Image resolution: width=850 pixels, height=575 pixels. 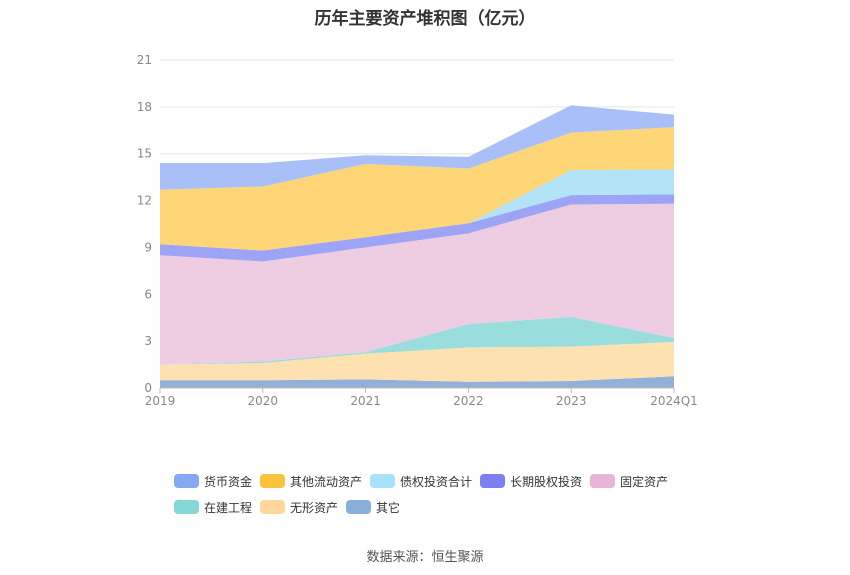 What do you see at coordinates (644, 481) in the screenshot?
I see `legend-label: 固定资产` at bounding box center [644, 481].